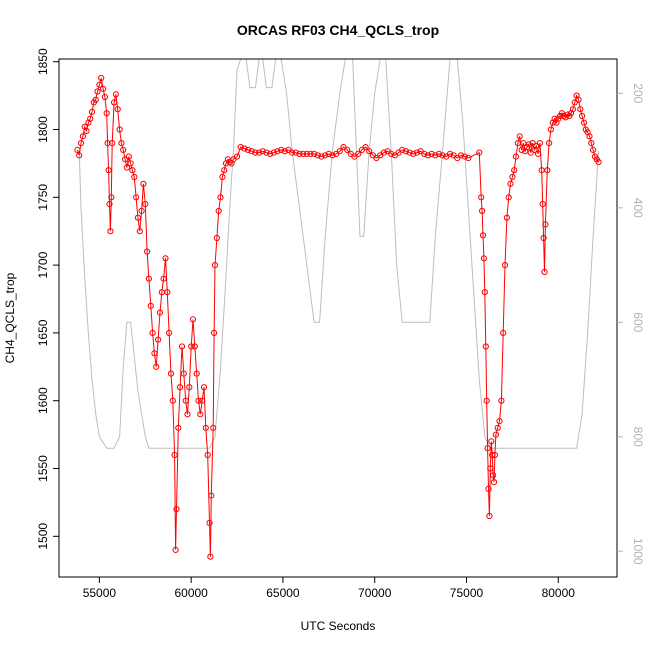  What do you see at coordinates (283, 593) in the screenshot?
I see `x-tick-label: 65000` at bounding box center [283, 593].